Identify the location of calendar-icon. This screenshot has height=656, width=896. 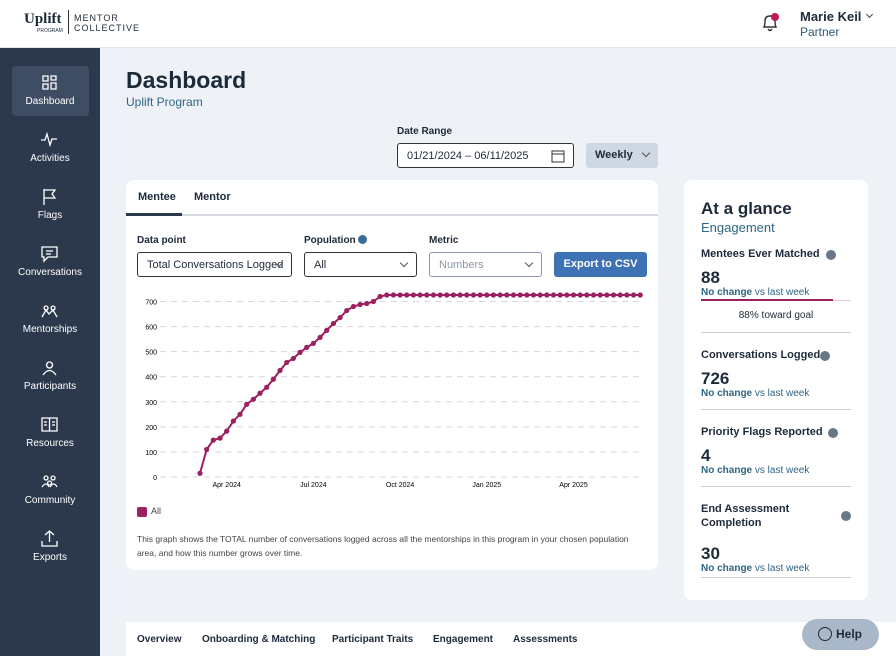
(558, 156).